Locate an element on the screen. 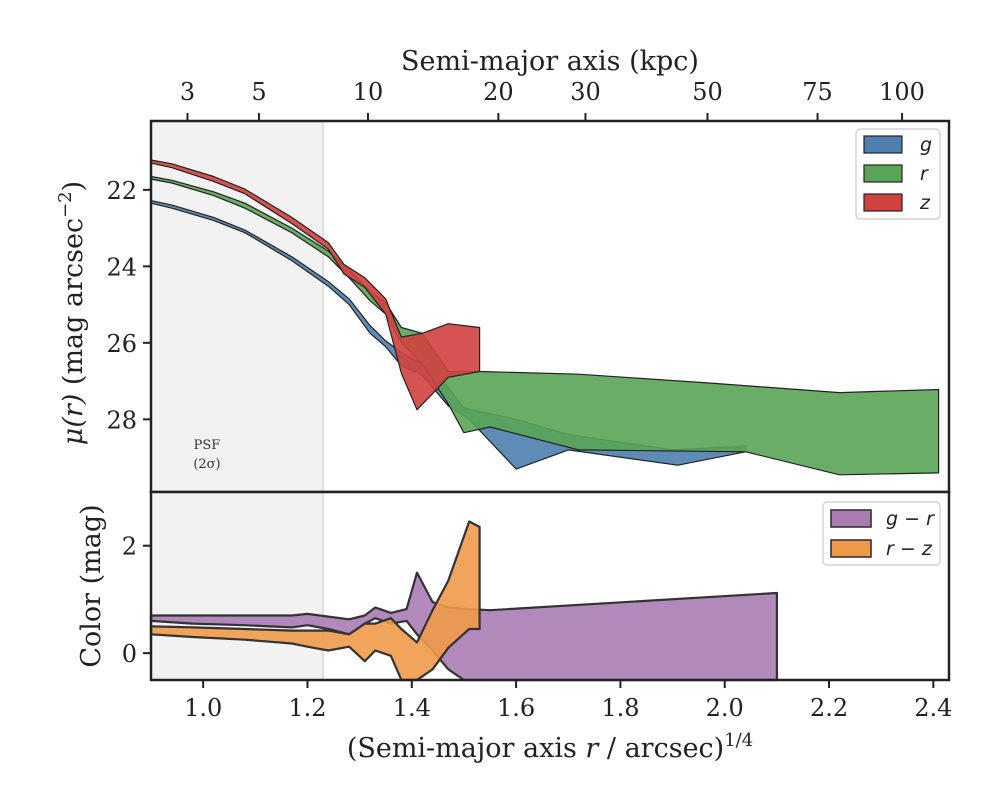  color-y-axis-label: Color (mag) is located at coordinates (91, 585).